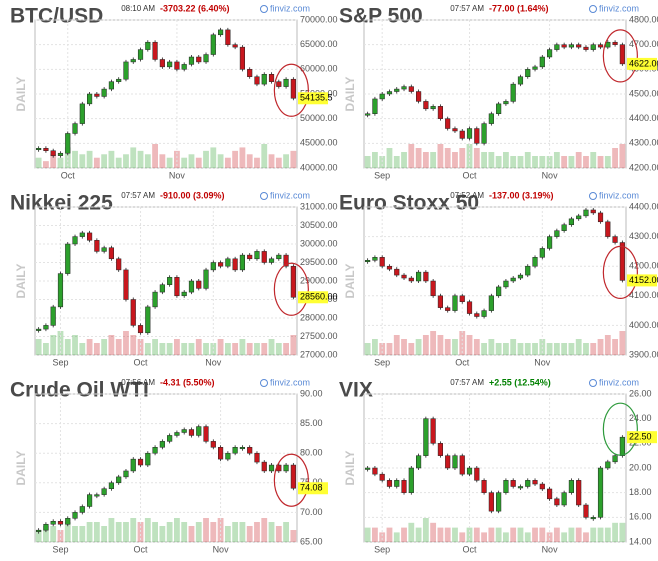  I want to click on y-tick-label: 80.00, so click(311, 453).